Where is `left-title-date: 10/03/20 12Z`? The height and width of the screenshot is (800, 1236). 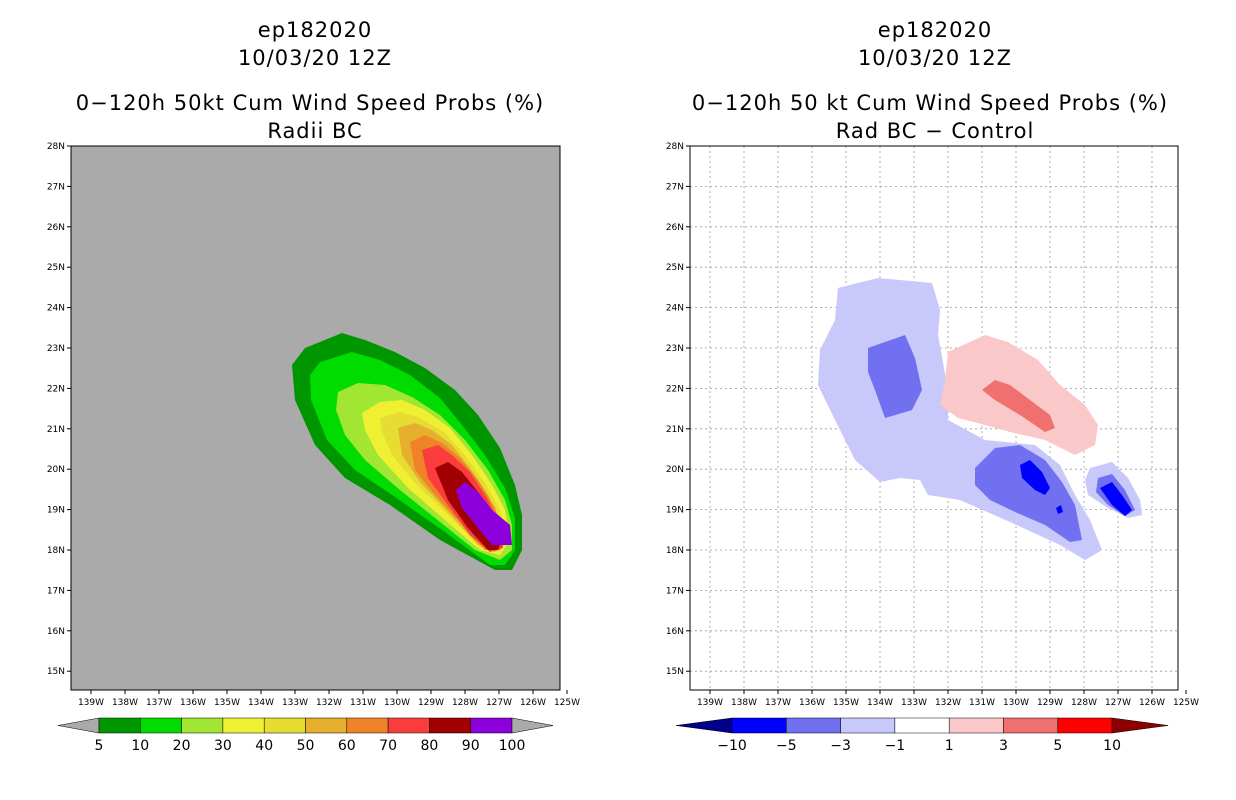 left-title-date: 10/03/20 12Z is located at coordinates (315, 58).